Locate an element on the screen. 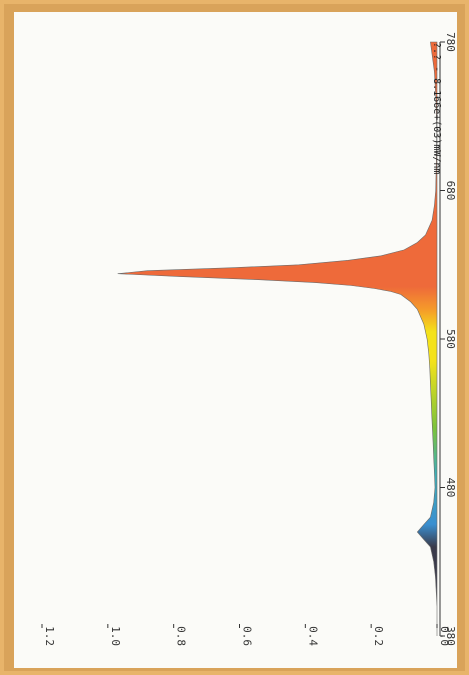 Image resolution: width=469 pixels, height=675 pixels. x-tick-label: 380 is located at coordinates (450, 636).